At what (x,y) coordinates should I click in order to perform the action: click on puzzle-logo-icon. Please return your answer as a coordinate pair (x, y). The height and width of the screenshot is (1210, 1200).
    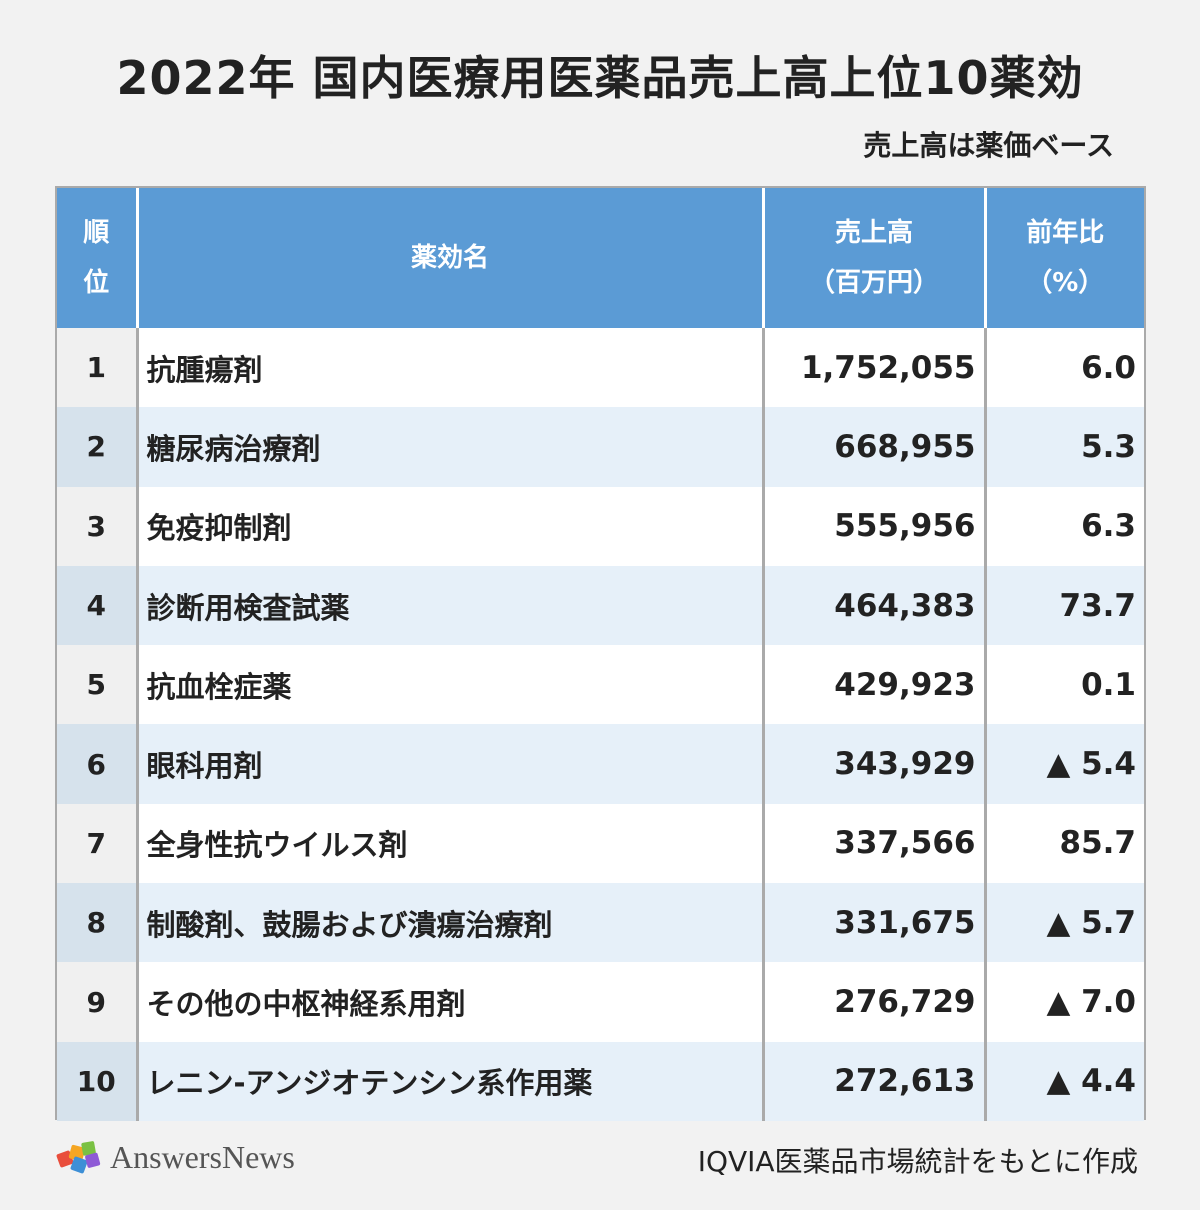
    Looking at the image, I should click on (78, 1157).